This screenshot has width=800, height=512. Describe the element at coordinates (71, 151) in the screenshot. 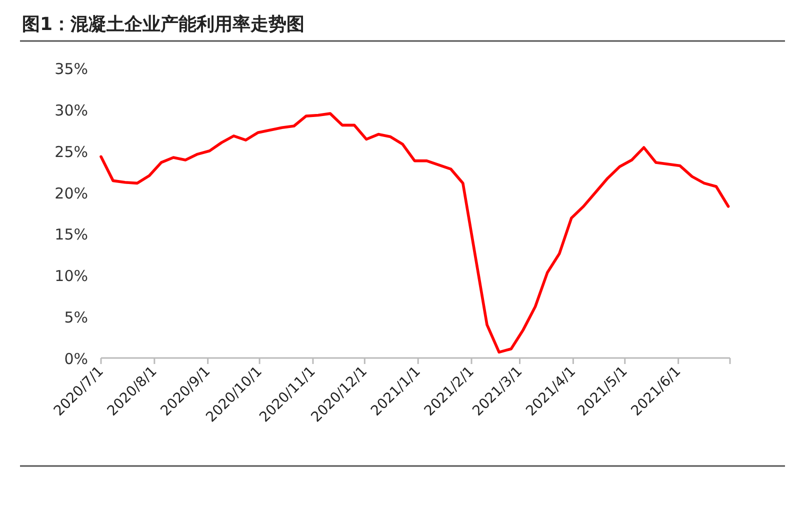

I see `y-tick-label: 25%` at that location.